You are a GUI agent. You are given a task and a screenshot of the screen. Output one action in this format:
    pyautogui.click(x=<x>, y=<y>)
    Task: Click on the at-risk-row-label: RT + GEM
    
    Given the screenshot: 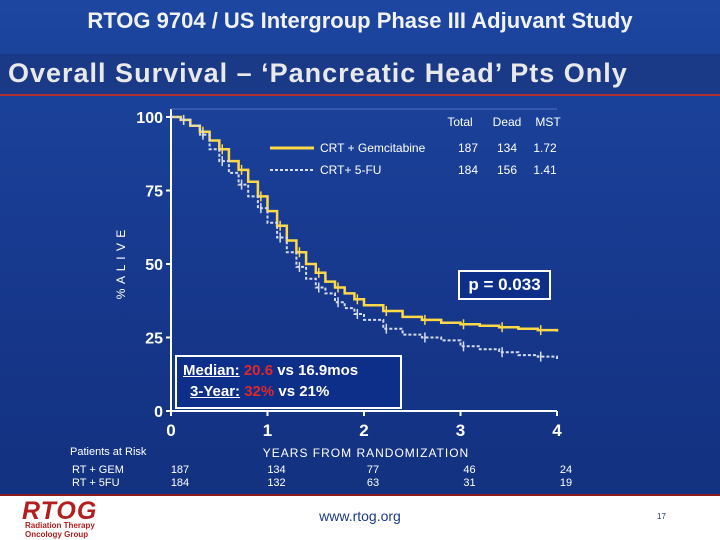 What is the action you would take?
    pyautogui.click(x=98, y=470)
    